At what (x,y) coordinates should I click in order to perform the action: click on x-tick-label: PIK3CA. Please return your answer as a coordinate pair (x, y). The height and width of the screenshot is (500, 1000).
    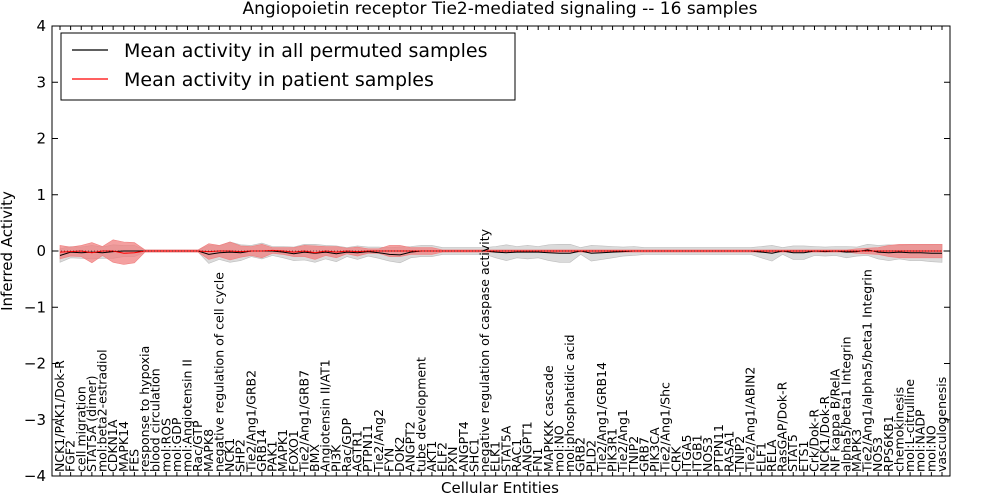
    Looking at the image, I should click on (654, 449).